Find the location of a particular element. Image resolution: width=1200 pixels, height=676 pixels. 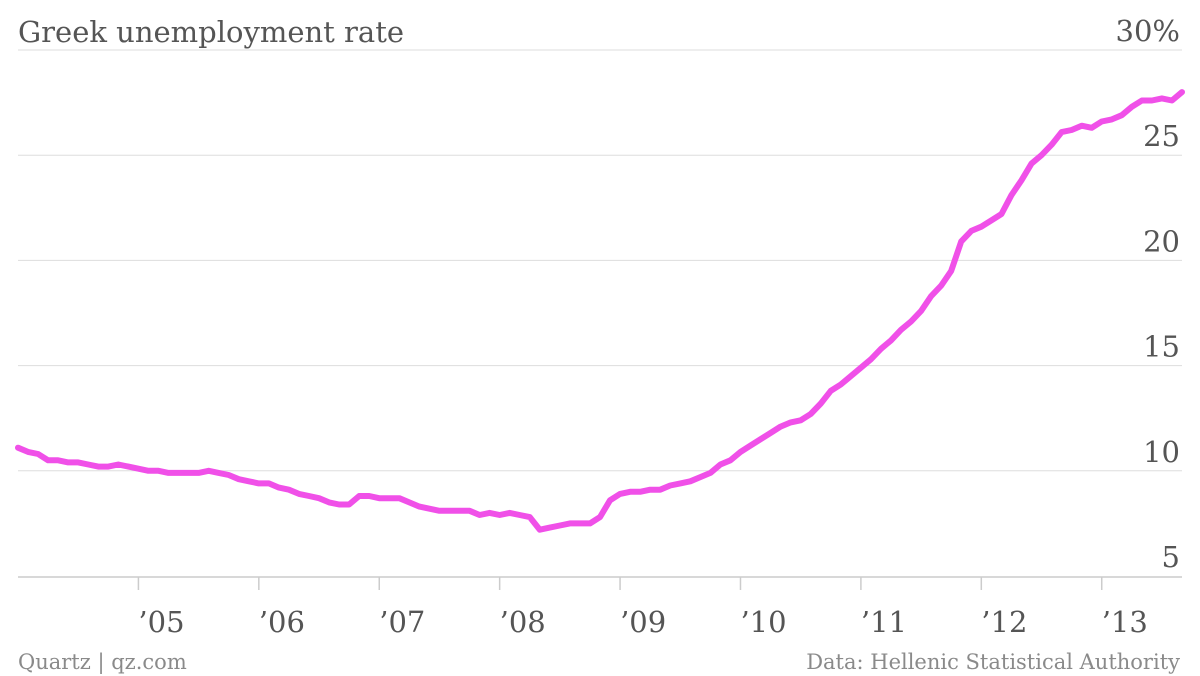

y-tick-label-5: 5 is located at coordinates (1171, 557).